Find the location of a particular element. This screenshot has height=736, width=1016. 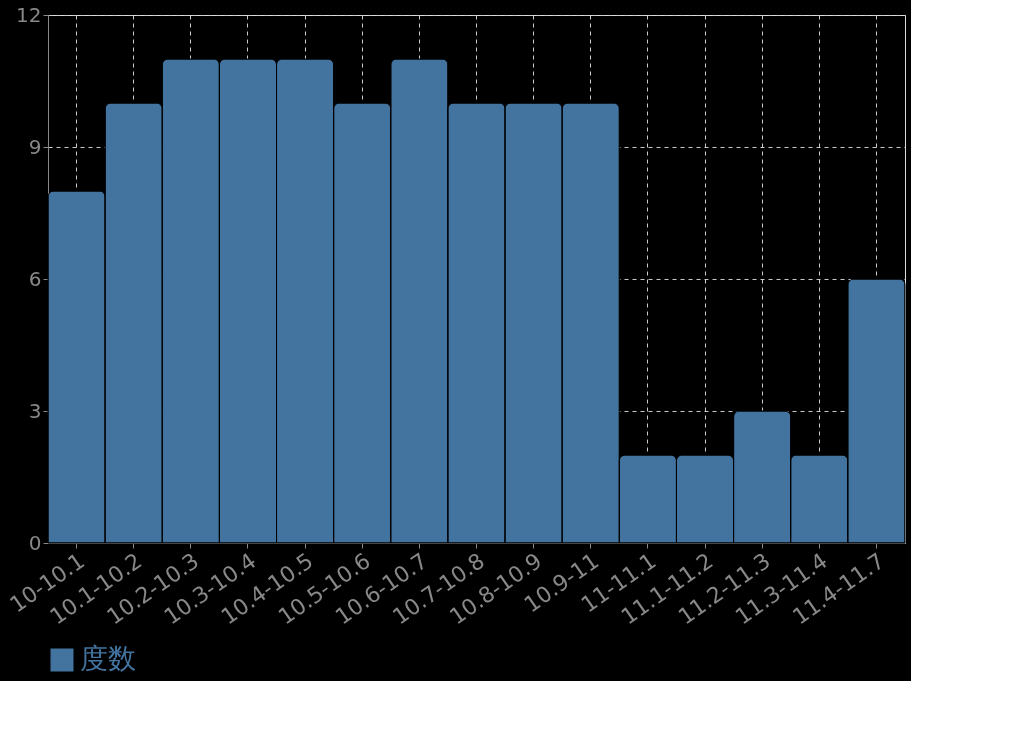

legend-label: 度数 is located at coordinates (108, 658).